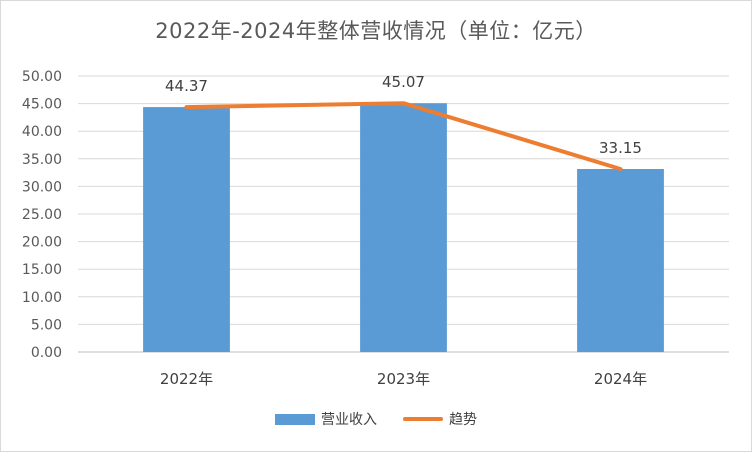 Image resolution: width=752 pixels, height=452 pixels. I want to click on x-tick-label: 2024年, so click(620, 379).